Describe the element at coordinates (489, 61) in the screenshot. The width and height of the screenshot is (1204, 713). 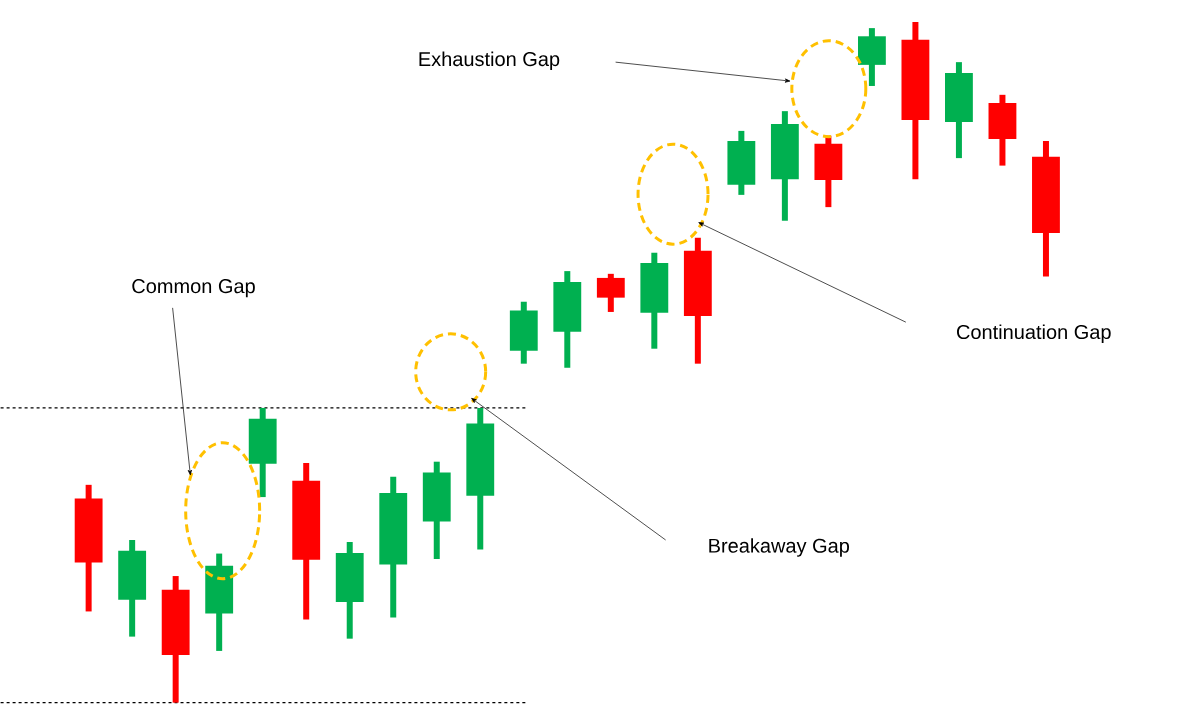
I see `annotation: Exhaustion Gap` at that location.